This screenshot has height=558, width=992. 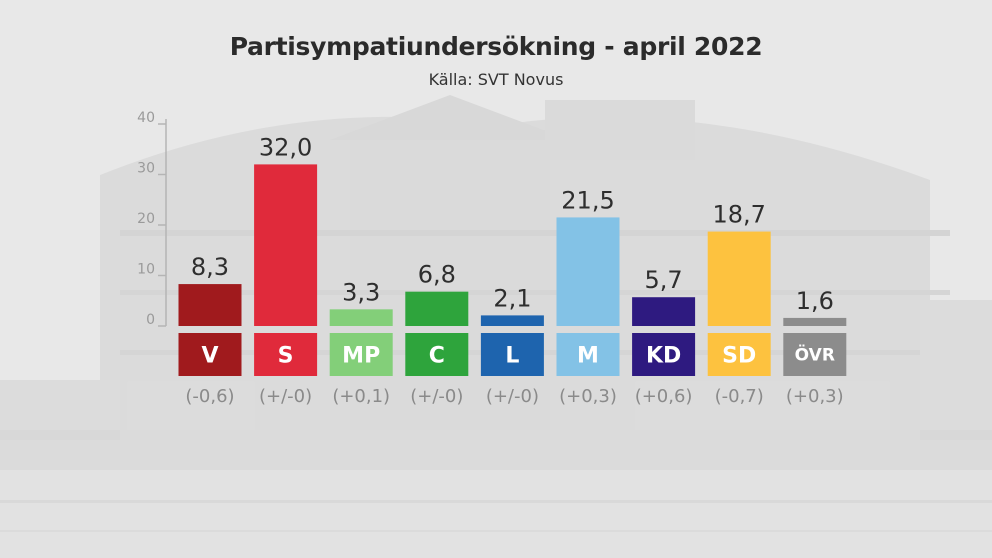 I want to click on category-label: SD, so click(x=739, y=356).